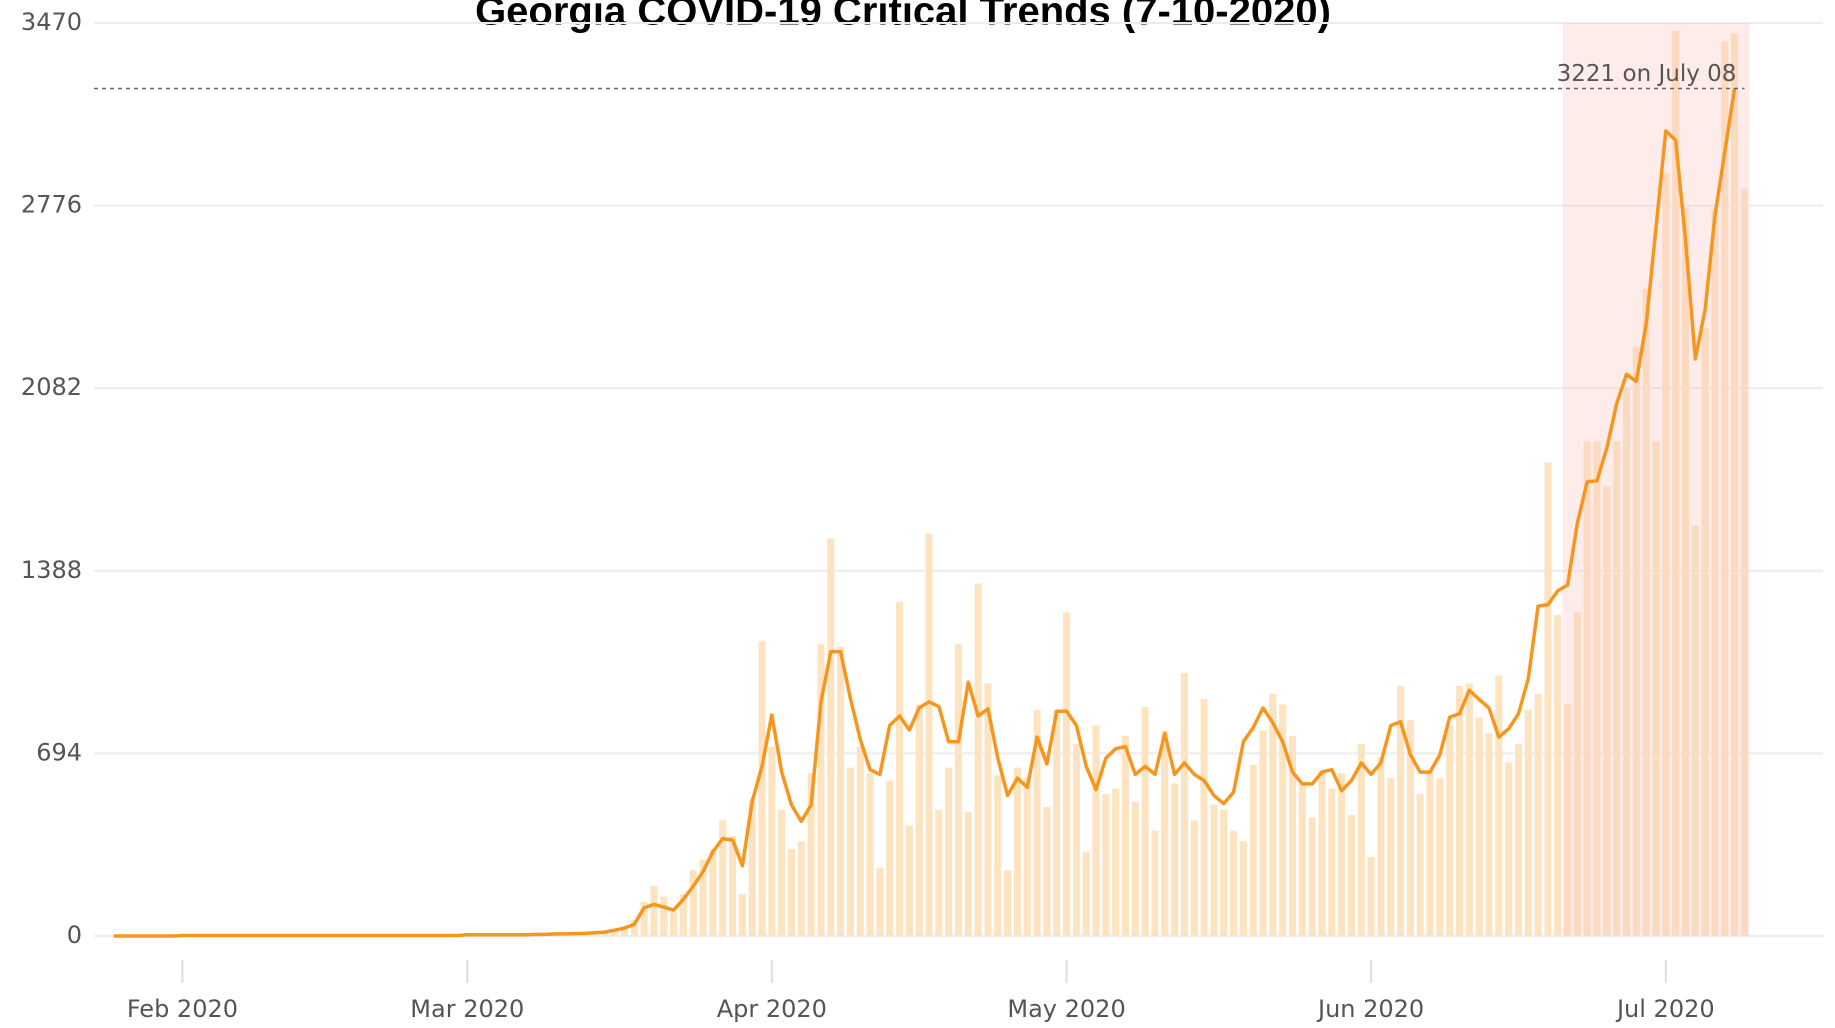  I want to click on highlight-band, so click(1656, 479).